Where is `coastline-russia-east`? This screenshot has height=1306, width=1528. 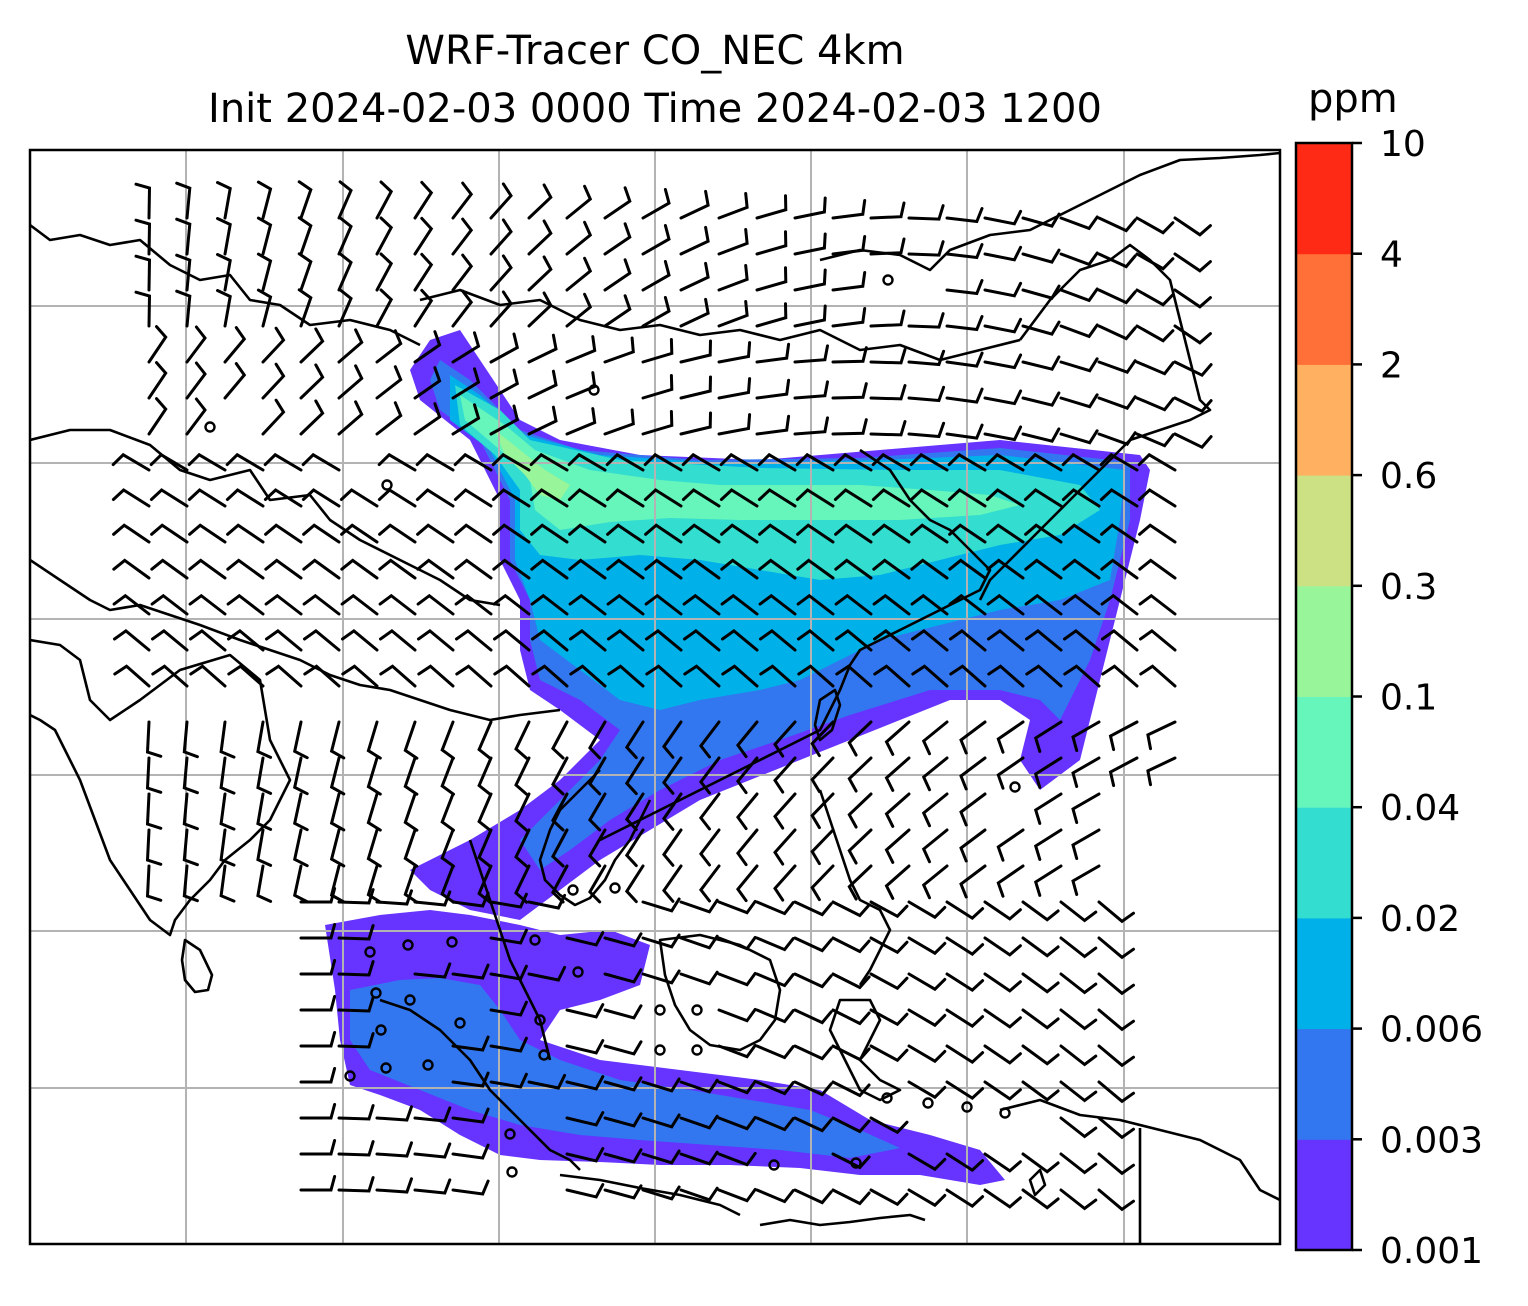 coastline-russia-east is located at coordinates (1049, 211).